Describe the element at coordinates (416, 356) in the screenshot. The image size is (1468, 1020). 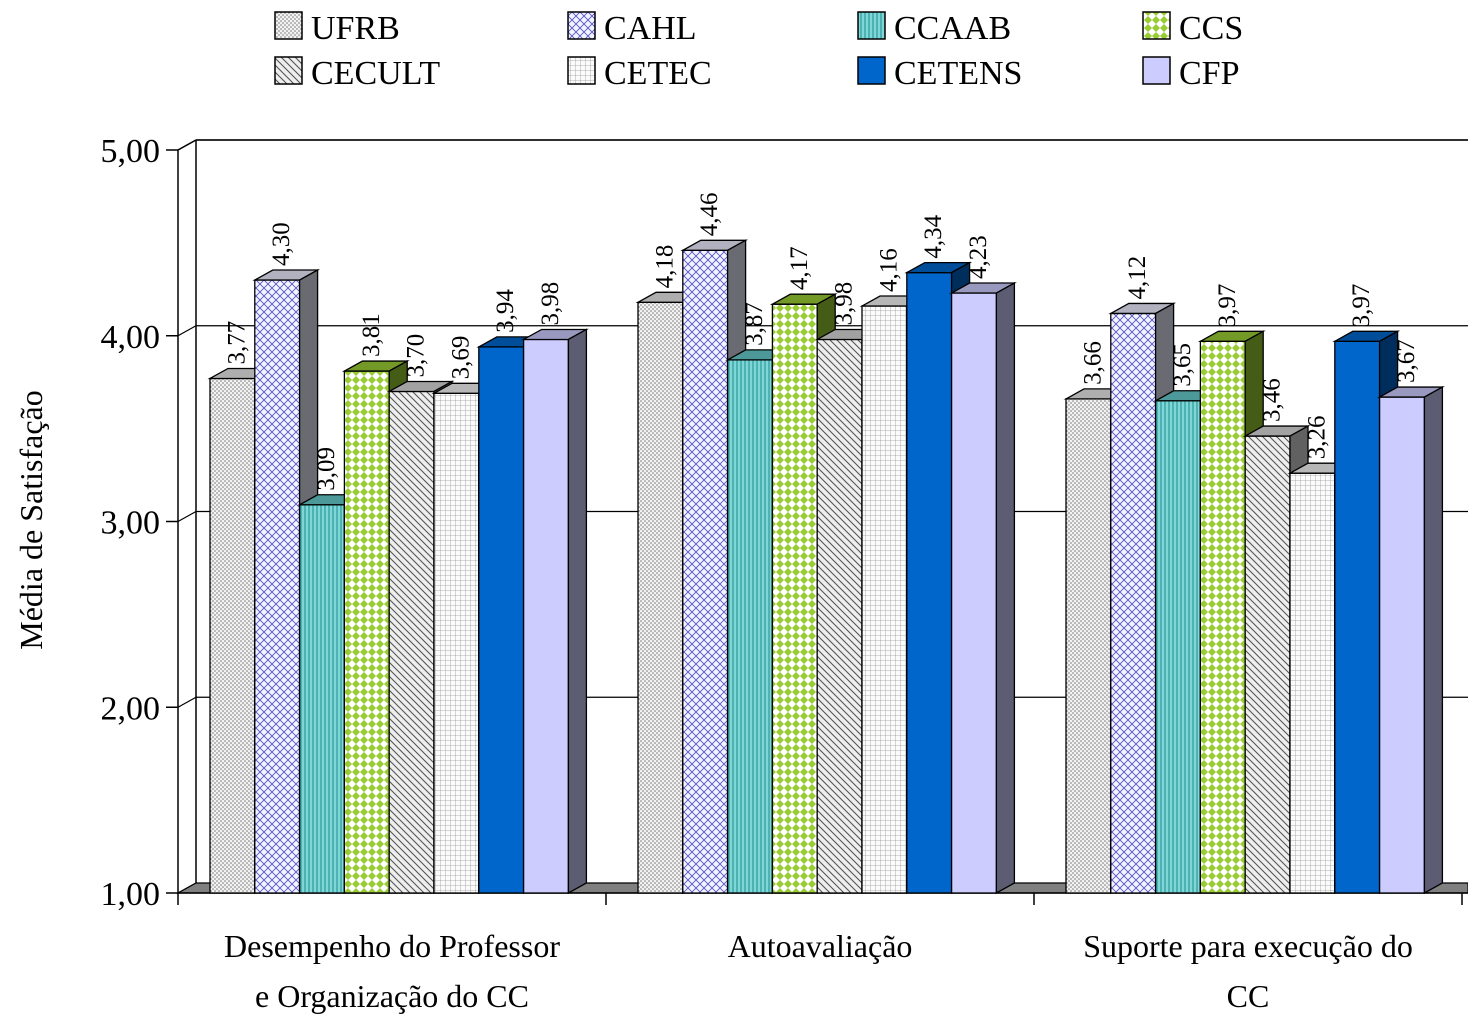
I see `data-label: 3,70` at that location.